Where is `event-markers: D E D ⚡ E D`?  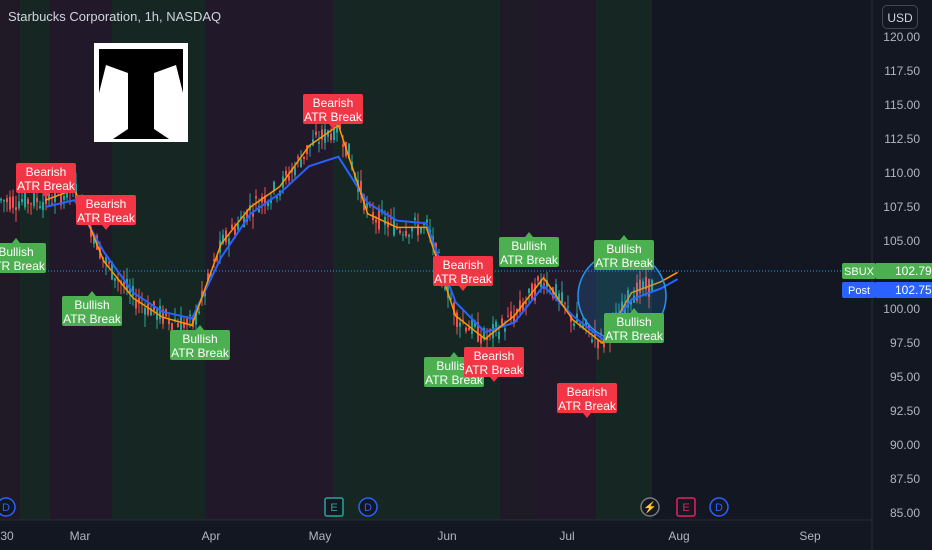
event-markers: D E D ⚡ E D is located at coordinates (364, 507).